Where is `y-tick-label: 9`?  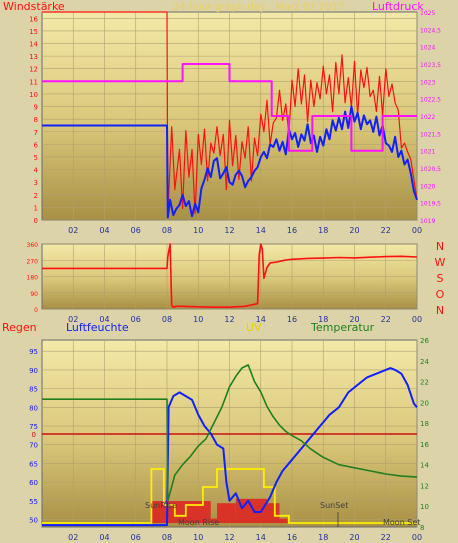
y-tick-label: 9 is located at coordinates (36, 108).